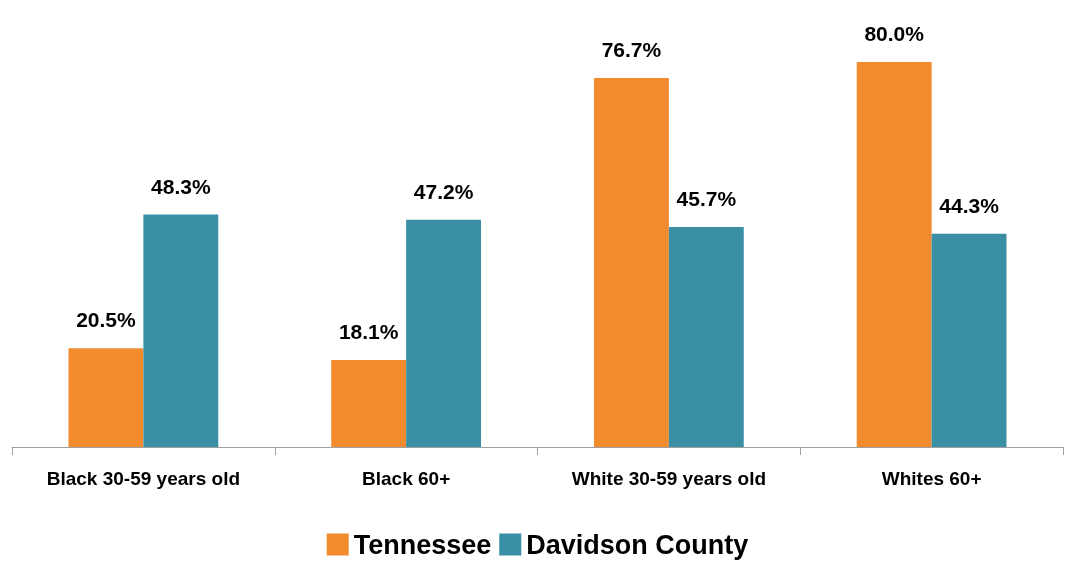 The image size is (1075, 565). I want to click on data-label: 48.3%, so click(181, 186).